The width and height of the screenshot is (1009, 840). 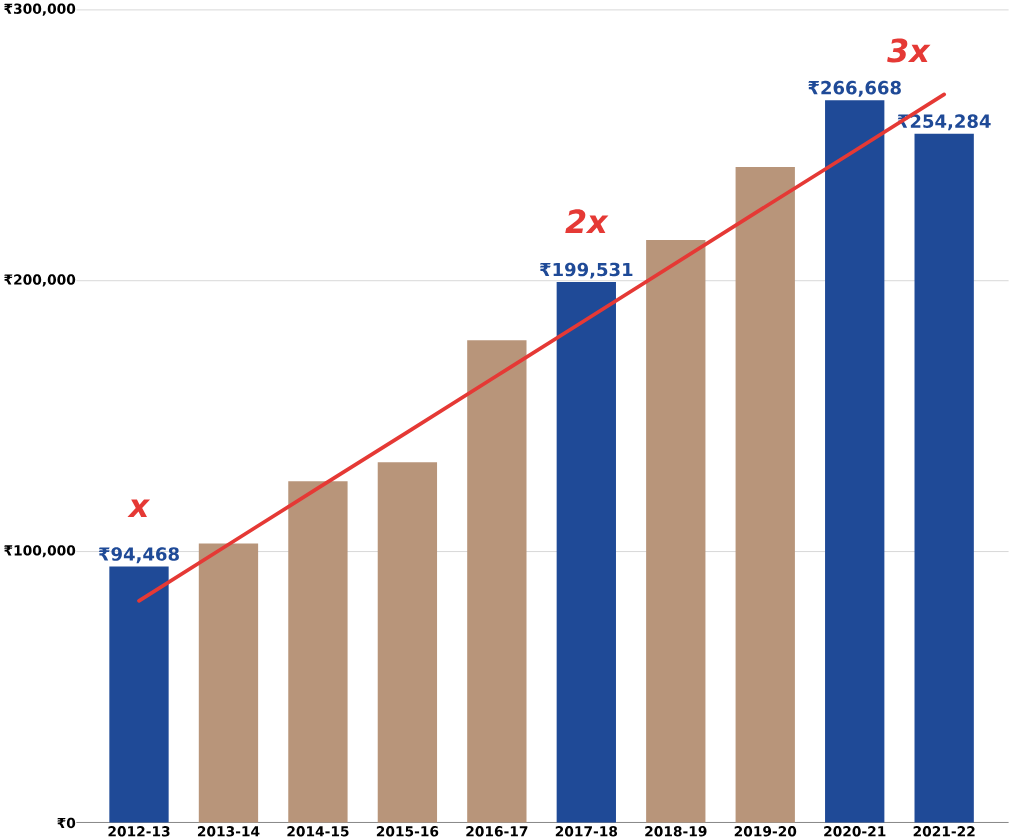 What do you see at coordinates (40, 551) in the screenshot?
I see `y-tick-label: ₹100,000` at bounding box center [40, 551].